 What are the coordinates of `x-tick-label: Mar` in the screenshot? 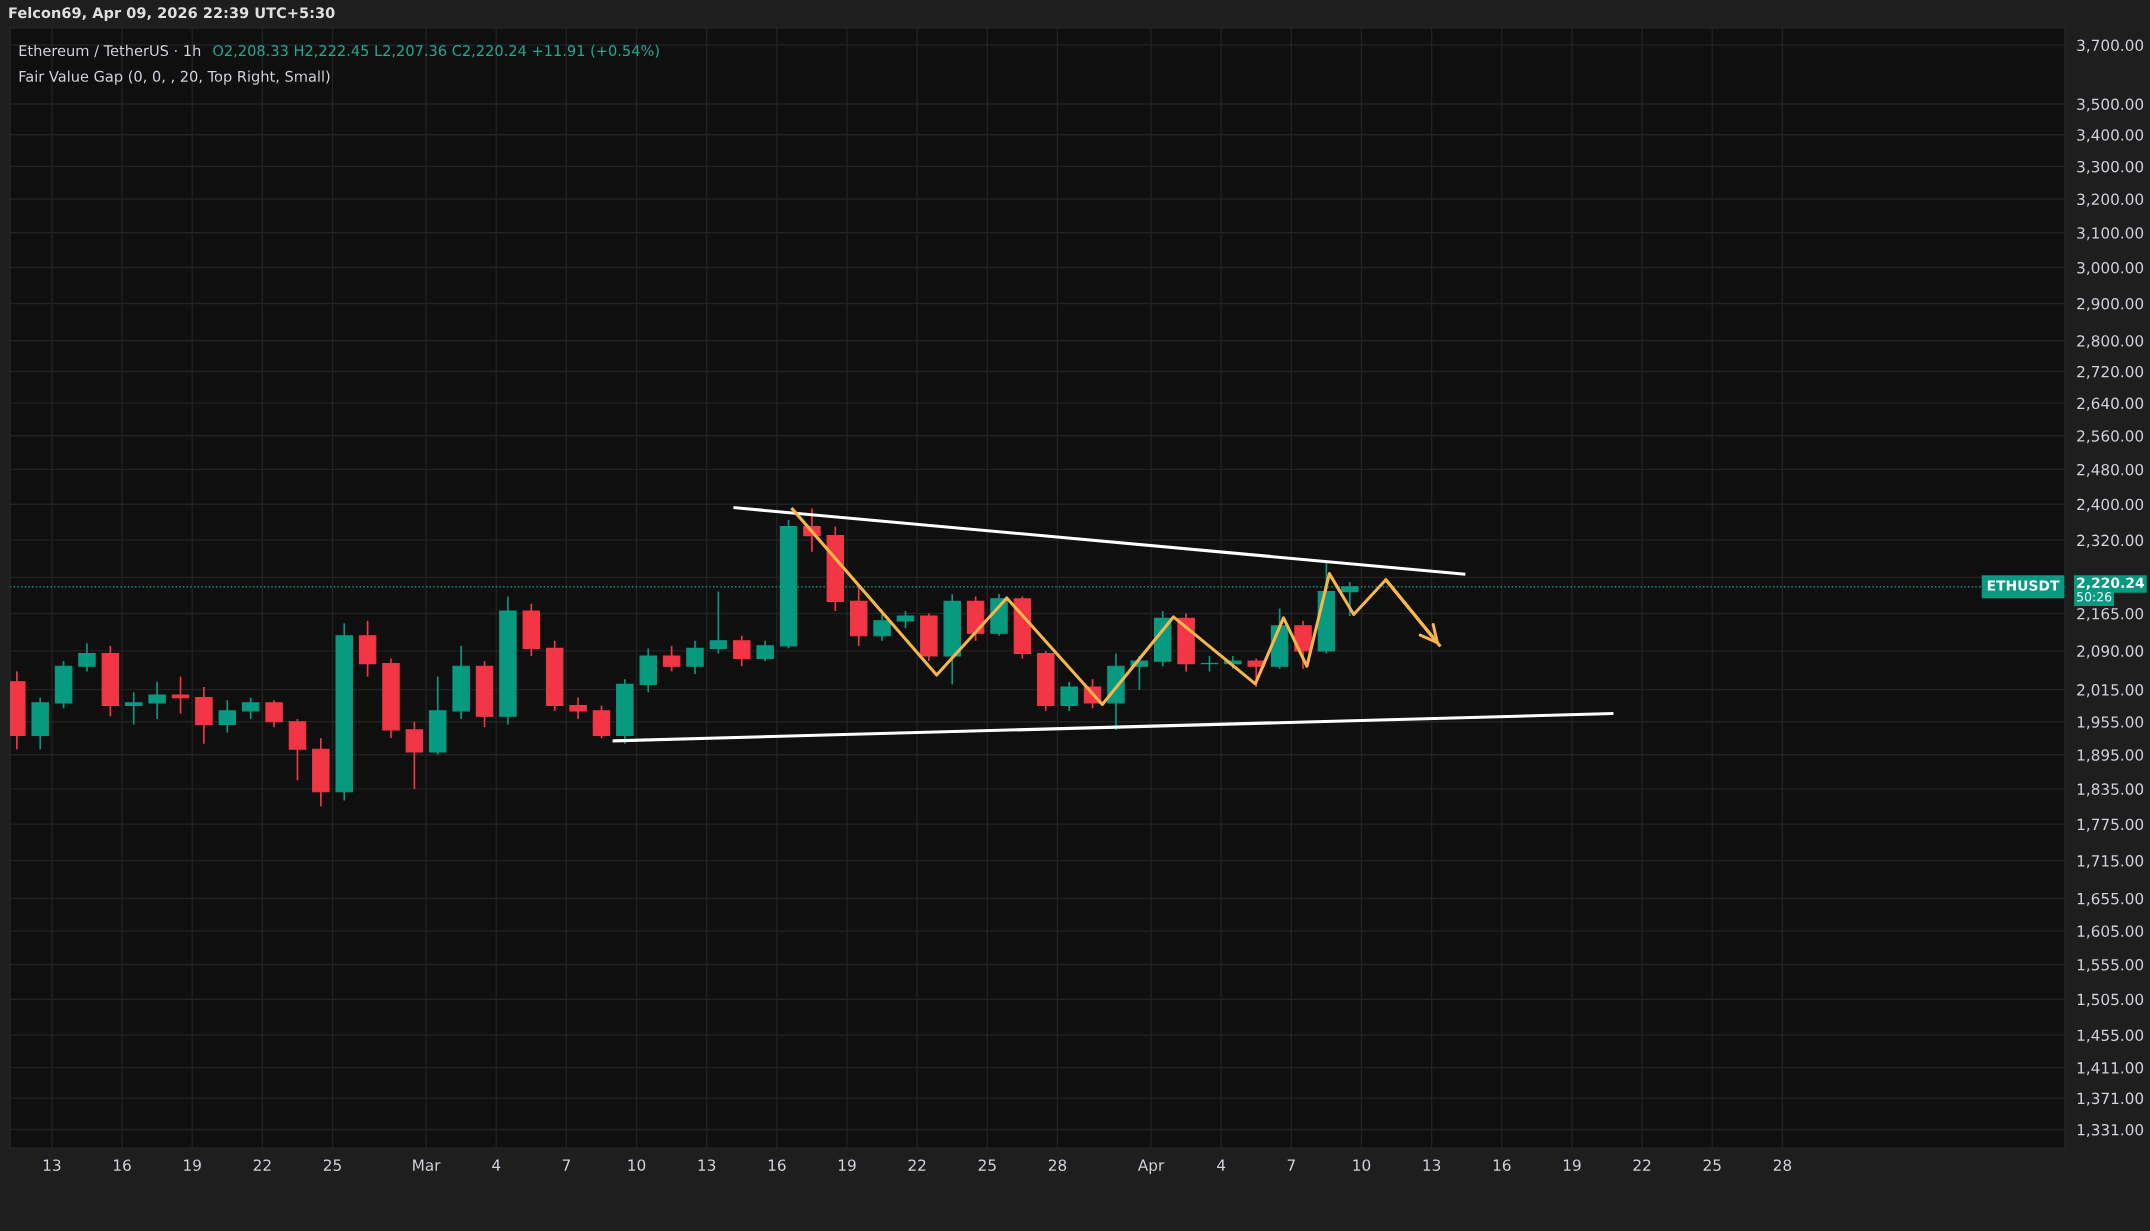 It's located at (427, 1165).